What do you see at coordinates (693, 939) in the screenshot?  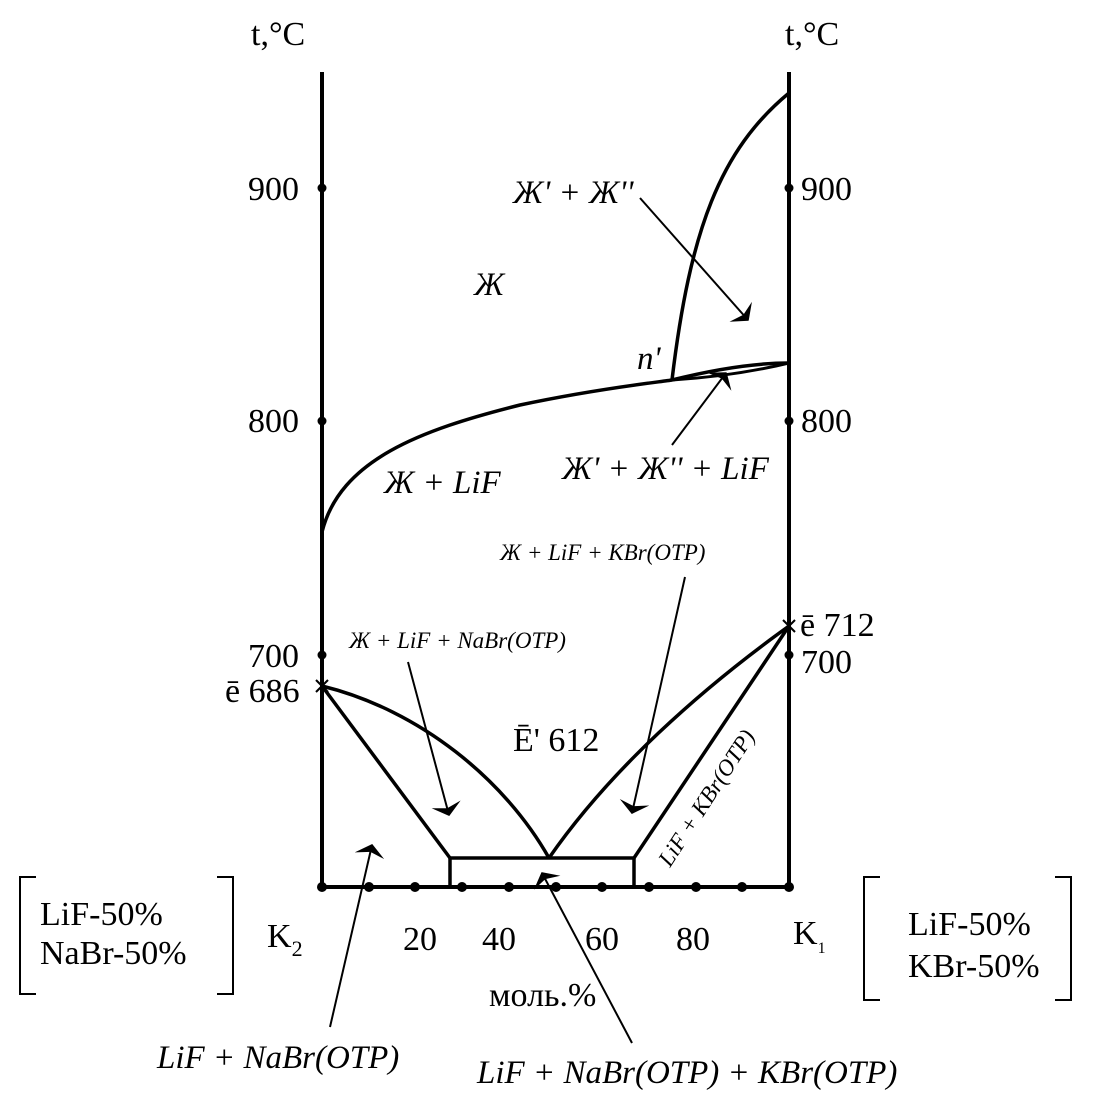 I see `x-tick-80: 80` at bounding box center [693, 939].